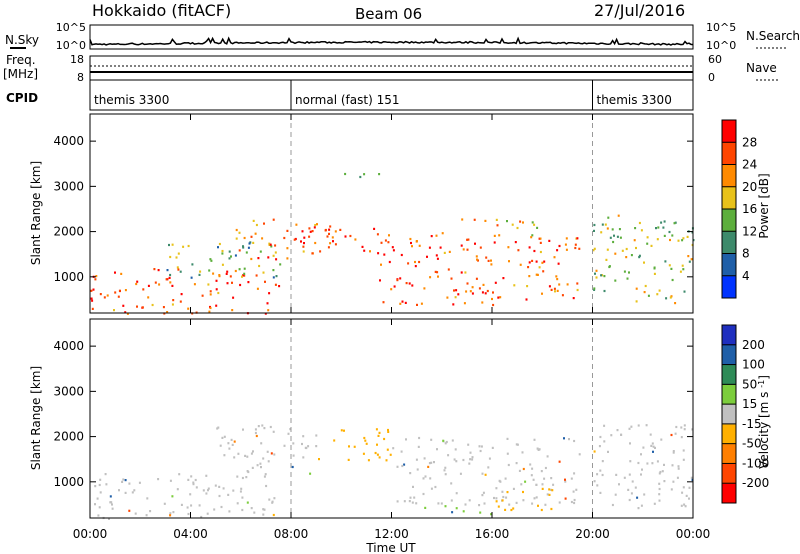  Describe the element at coordinates (391, 41) in the screenshot. I see `nsky-trace` at that location.